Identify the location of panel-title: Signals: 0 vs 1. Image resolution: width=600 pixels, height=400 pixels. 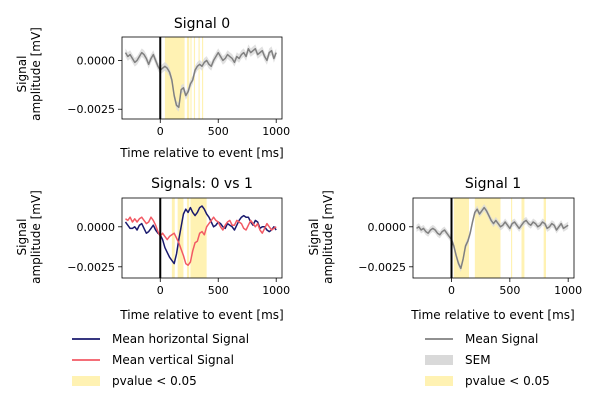
(202, 184).